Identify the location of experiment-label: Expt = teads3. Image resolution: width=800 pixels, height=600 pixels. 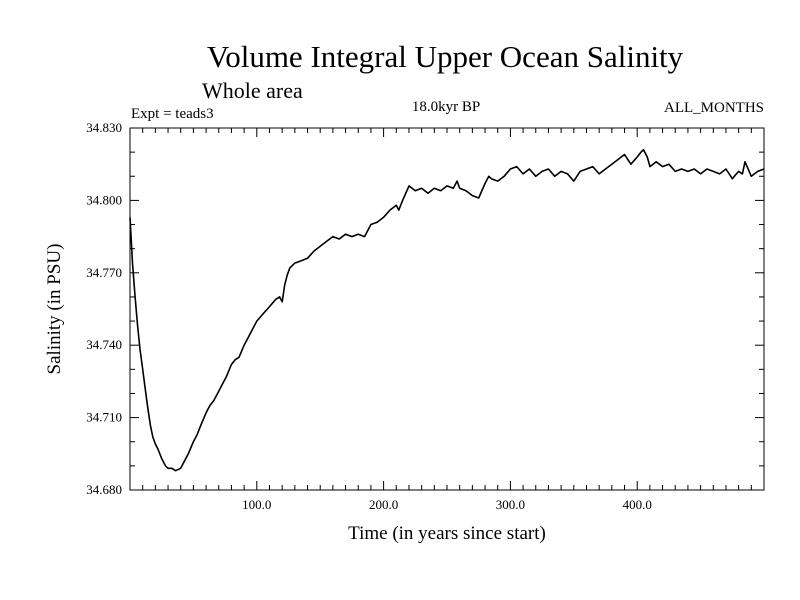
(172, 114).